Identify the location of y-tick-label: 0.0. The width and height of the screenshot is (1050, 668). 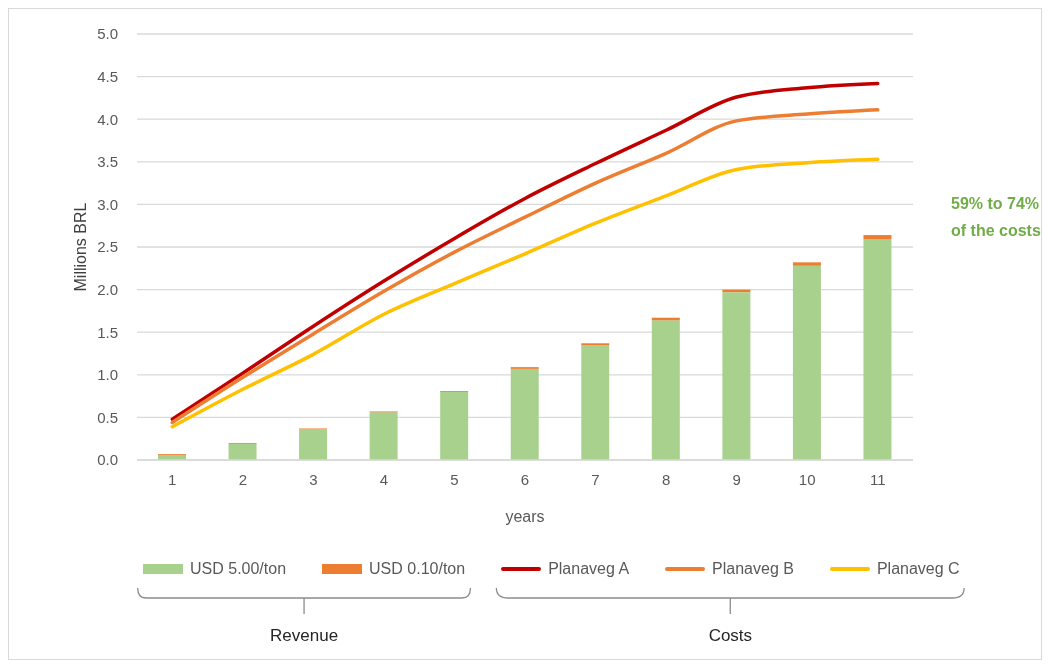
(107, 460).